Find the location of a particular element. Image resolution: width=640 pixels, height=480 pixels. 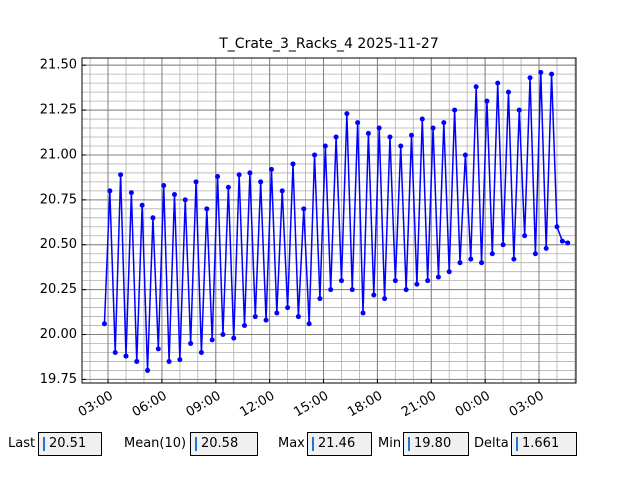

stat-value: 20.58 is located at coordinates (220, 443).